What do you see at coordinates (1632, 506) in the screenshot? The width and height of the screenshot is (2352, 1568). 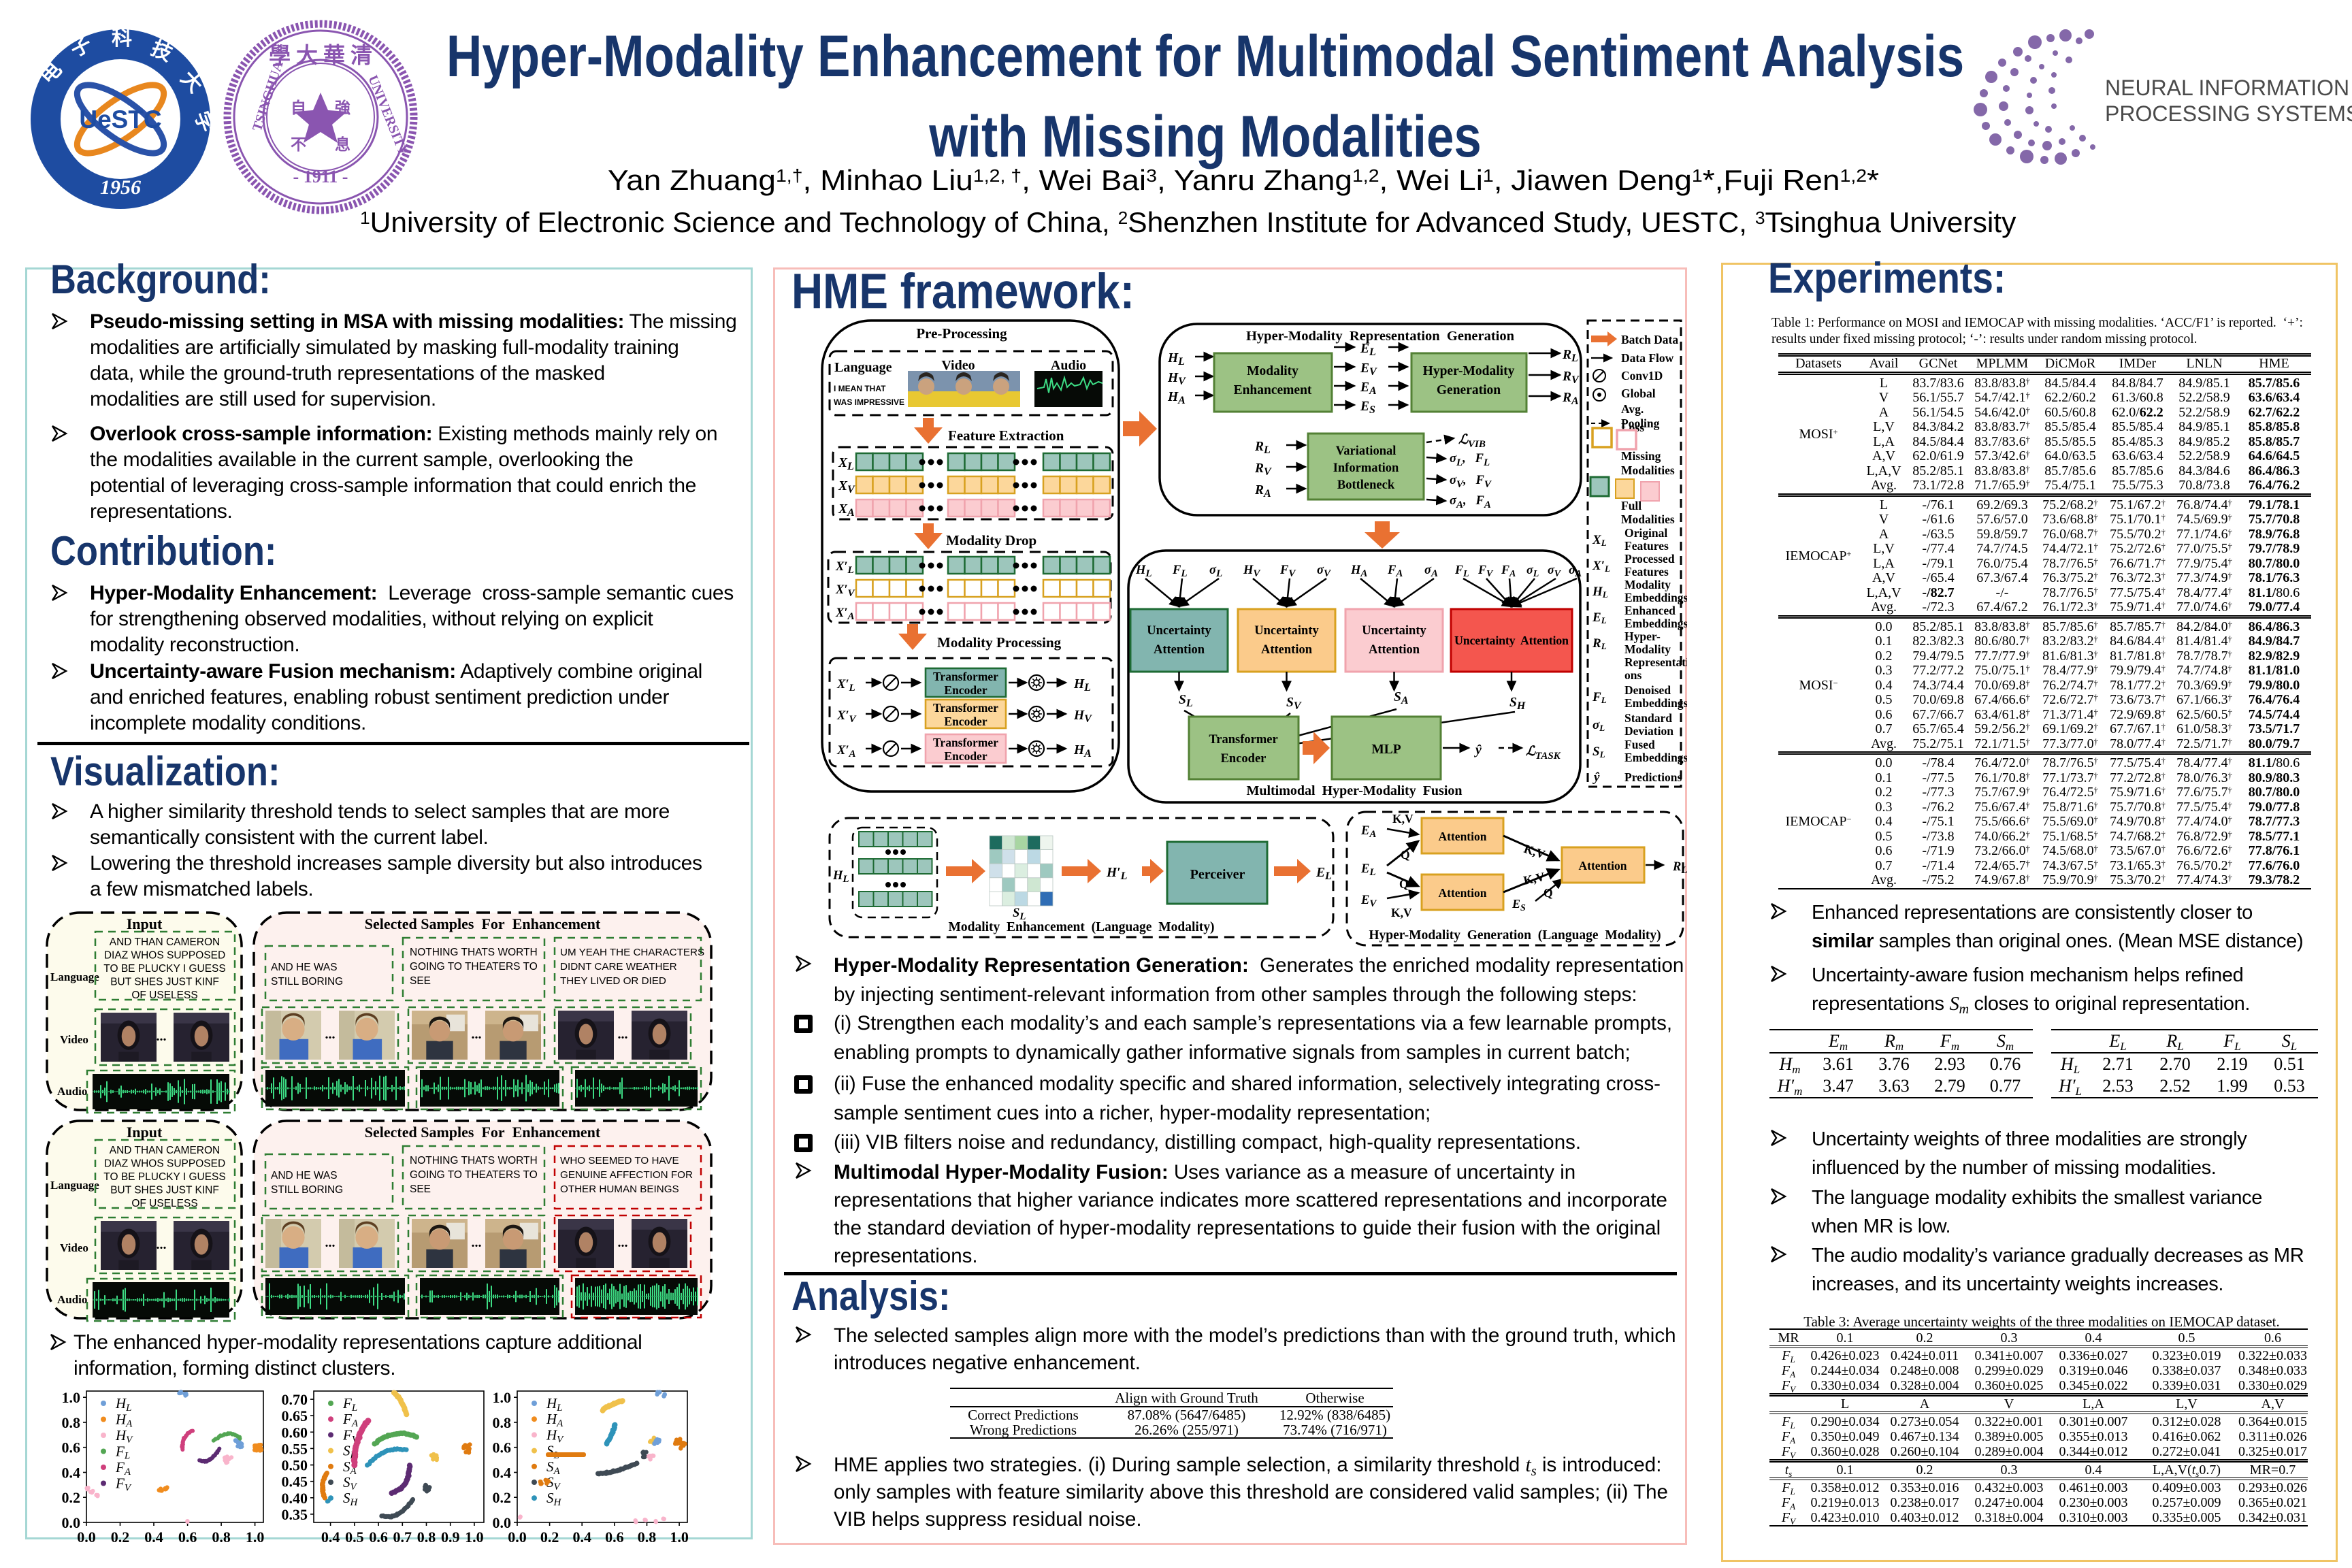 I see `svg-text: Full` at bounding box center [1632, 506].